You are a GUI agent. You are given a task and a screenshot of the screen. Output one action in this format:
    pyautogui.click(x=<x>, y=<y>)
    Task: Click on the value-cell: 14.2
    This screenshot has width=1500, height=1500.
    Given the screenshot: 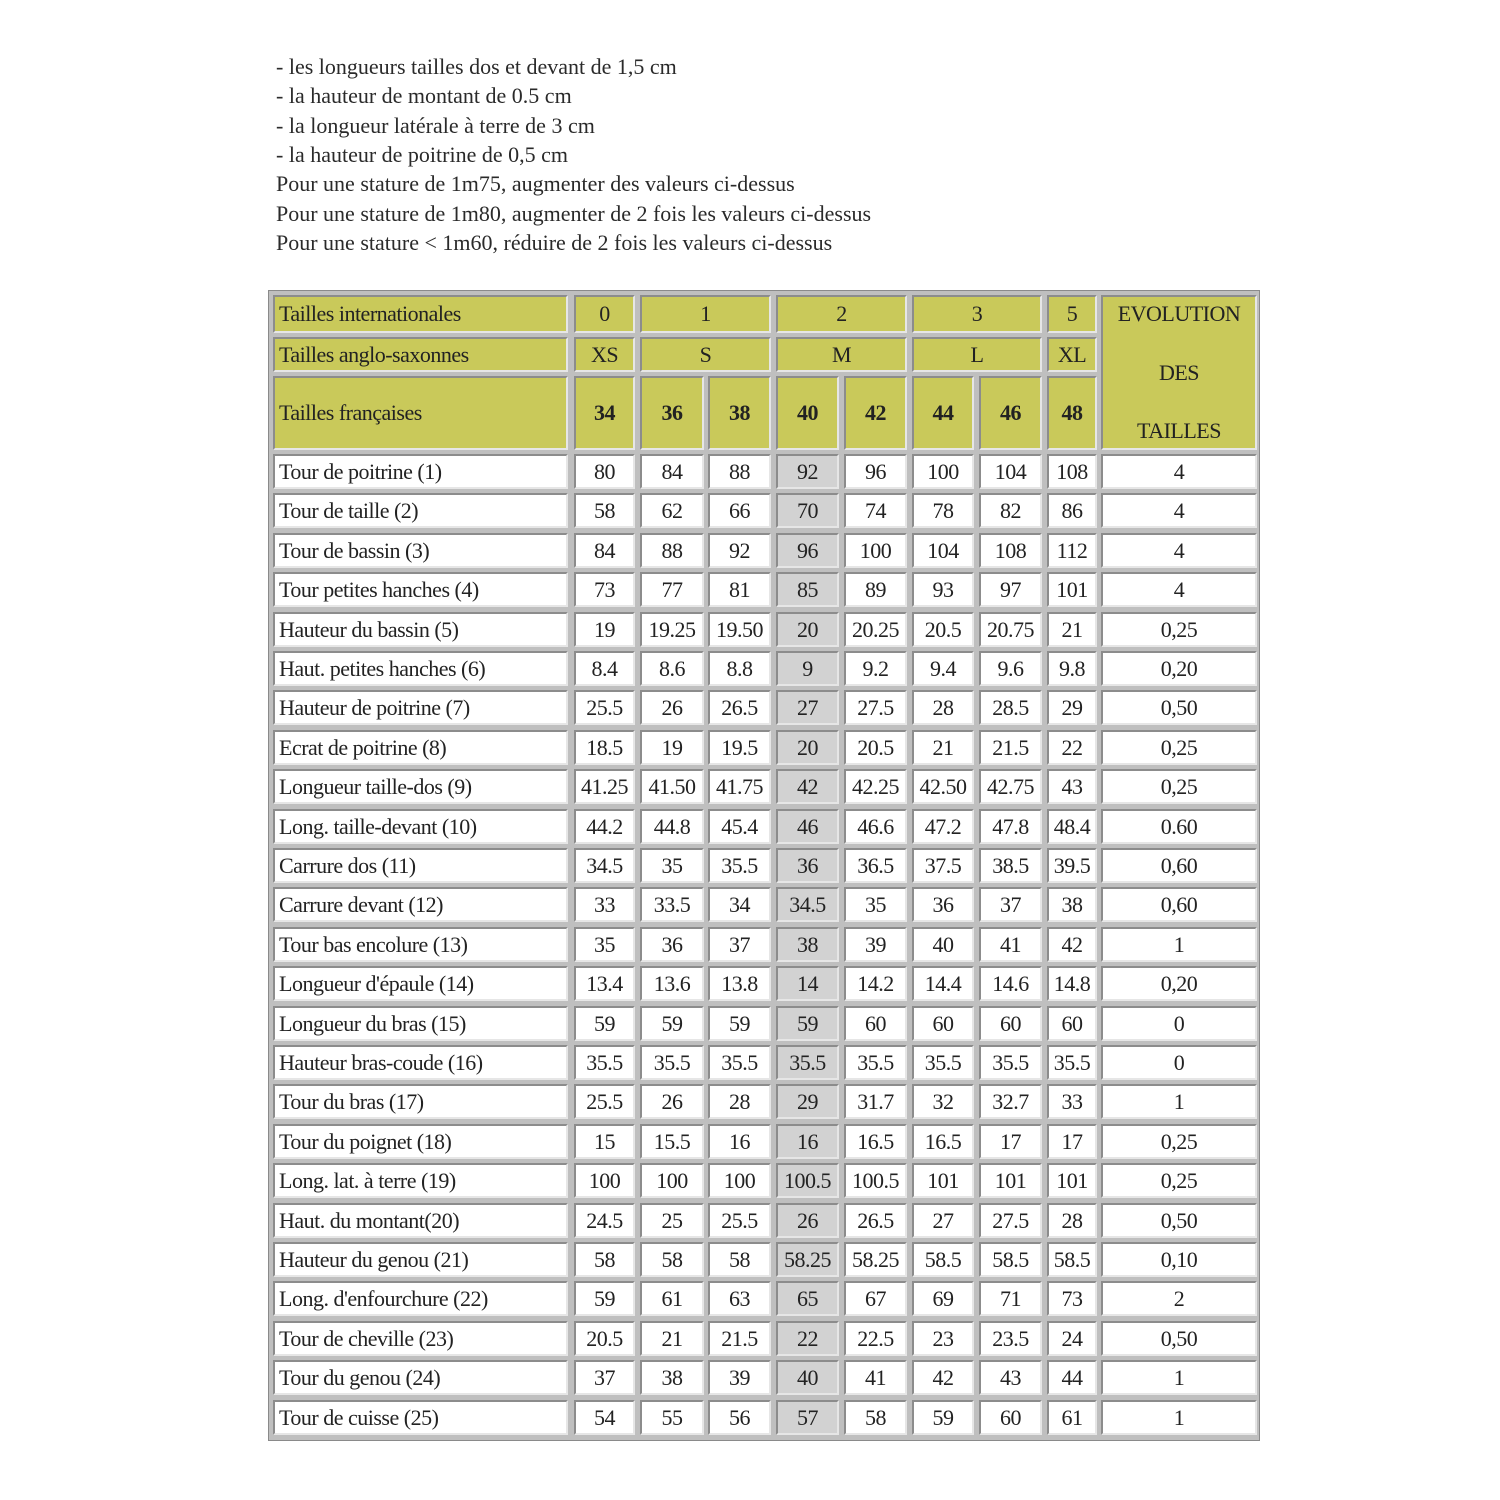 What is the action you would take?
    pyautogui.click(x=875, y=983)
    